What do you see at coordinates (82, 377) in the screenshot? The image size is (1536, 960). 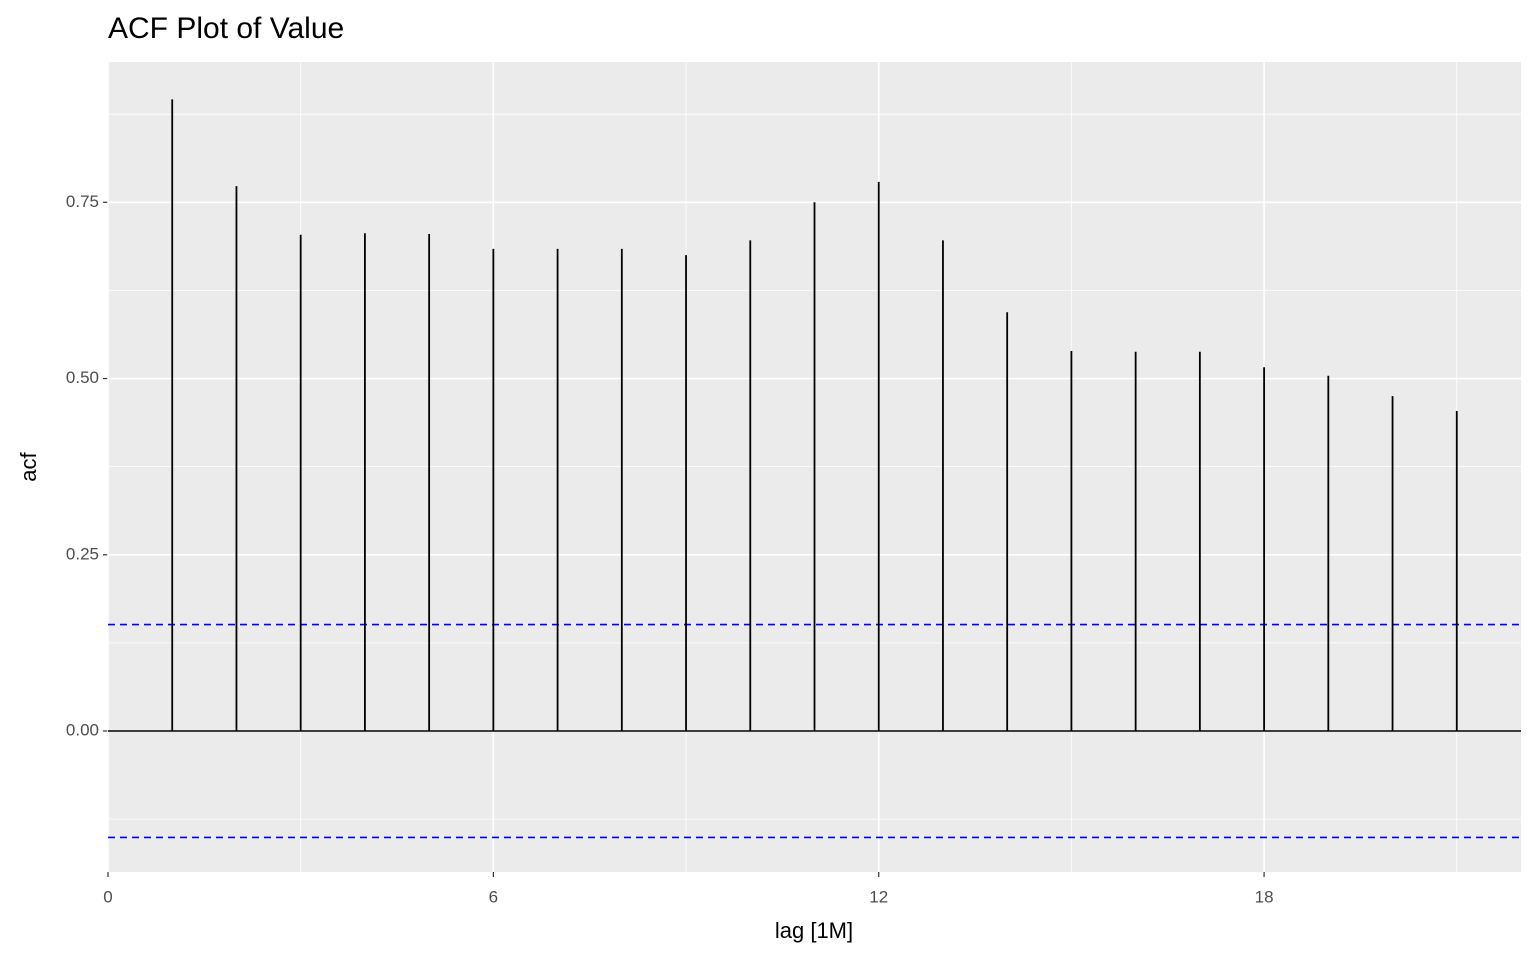 I see `y-tick-label: 0.50` at bounding box center [82, 377].